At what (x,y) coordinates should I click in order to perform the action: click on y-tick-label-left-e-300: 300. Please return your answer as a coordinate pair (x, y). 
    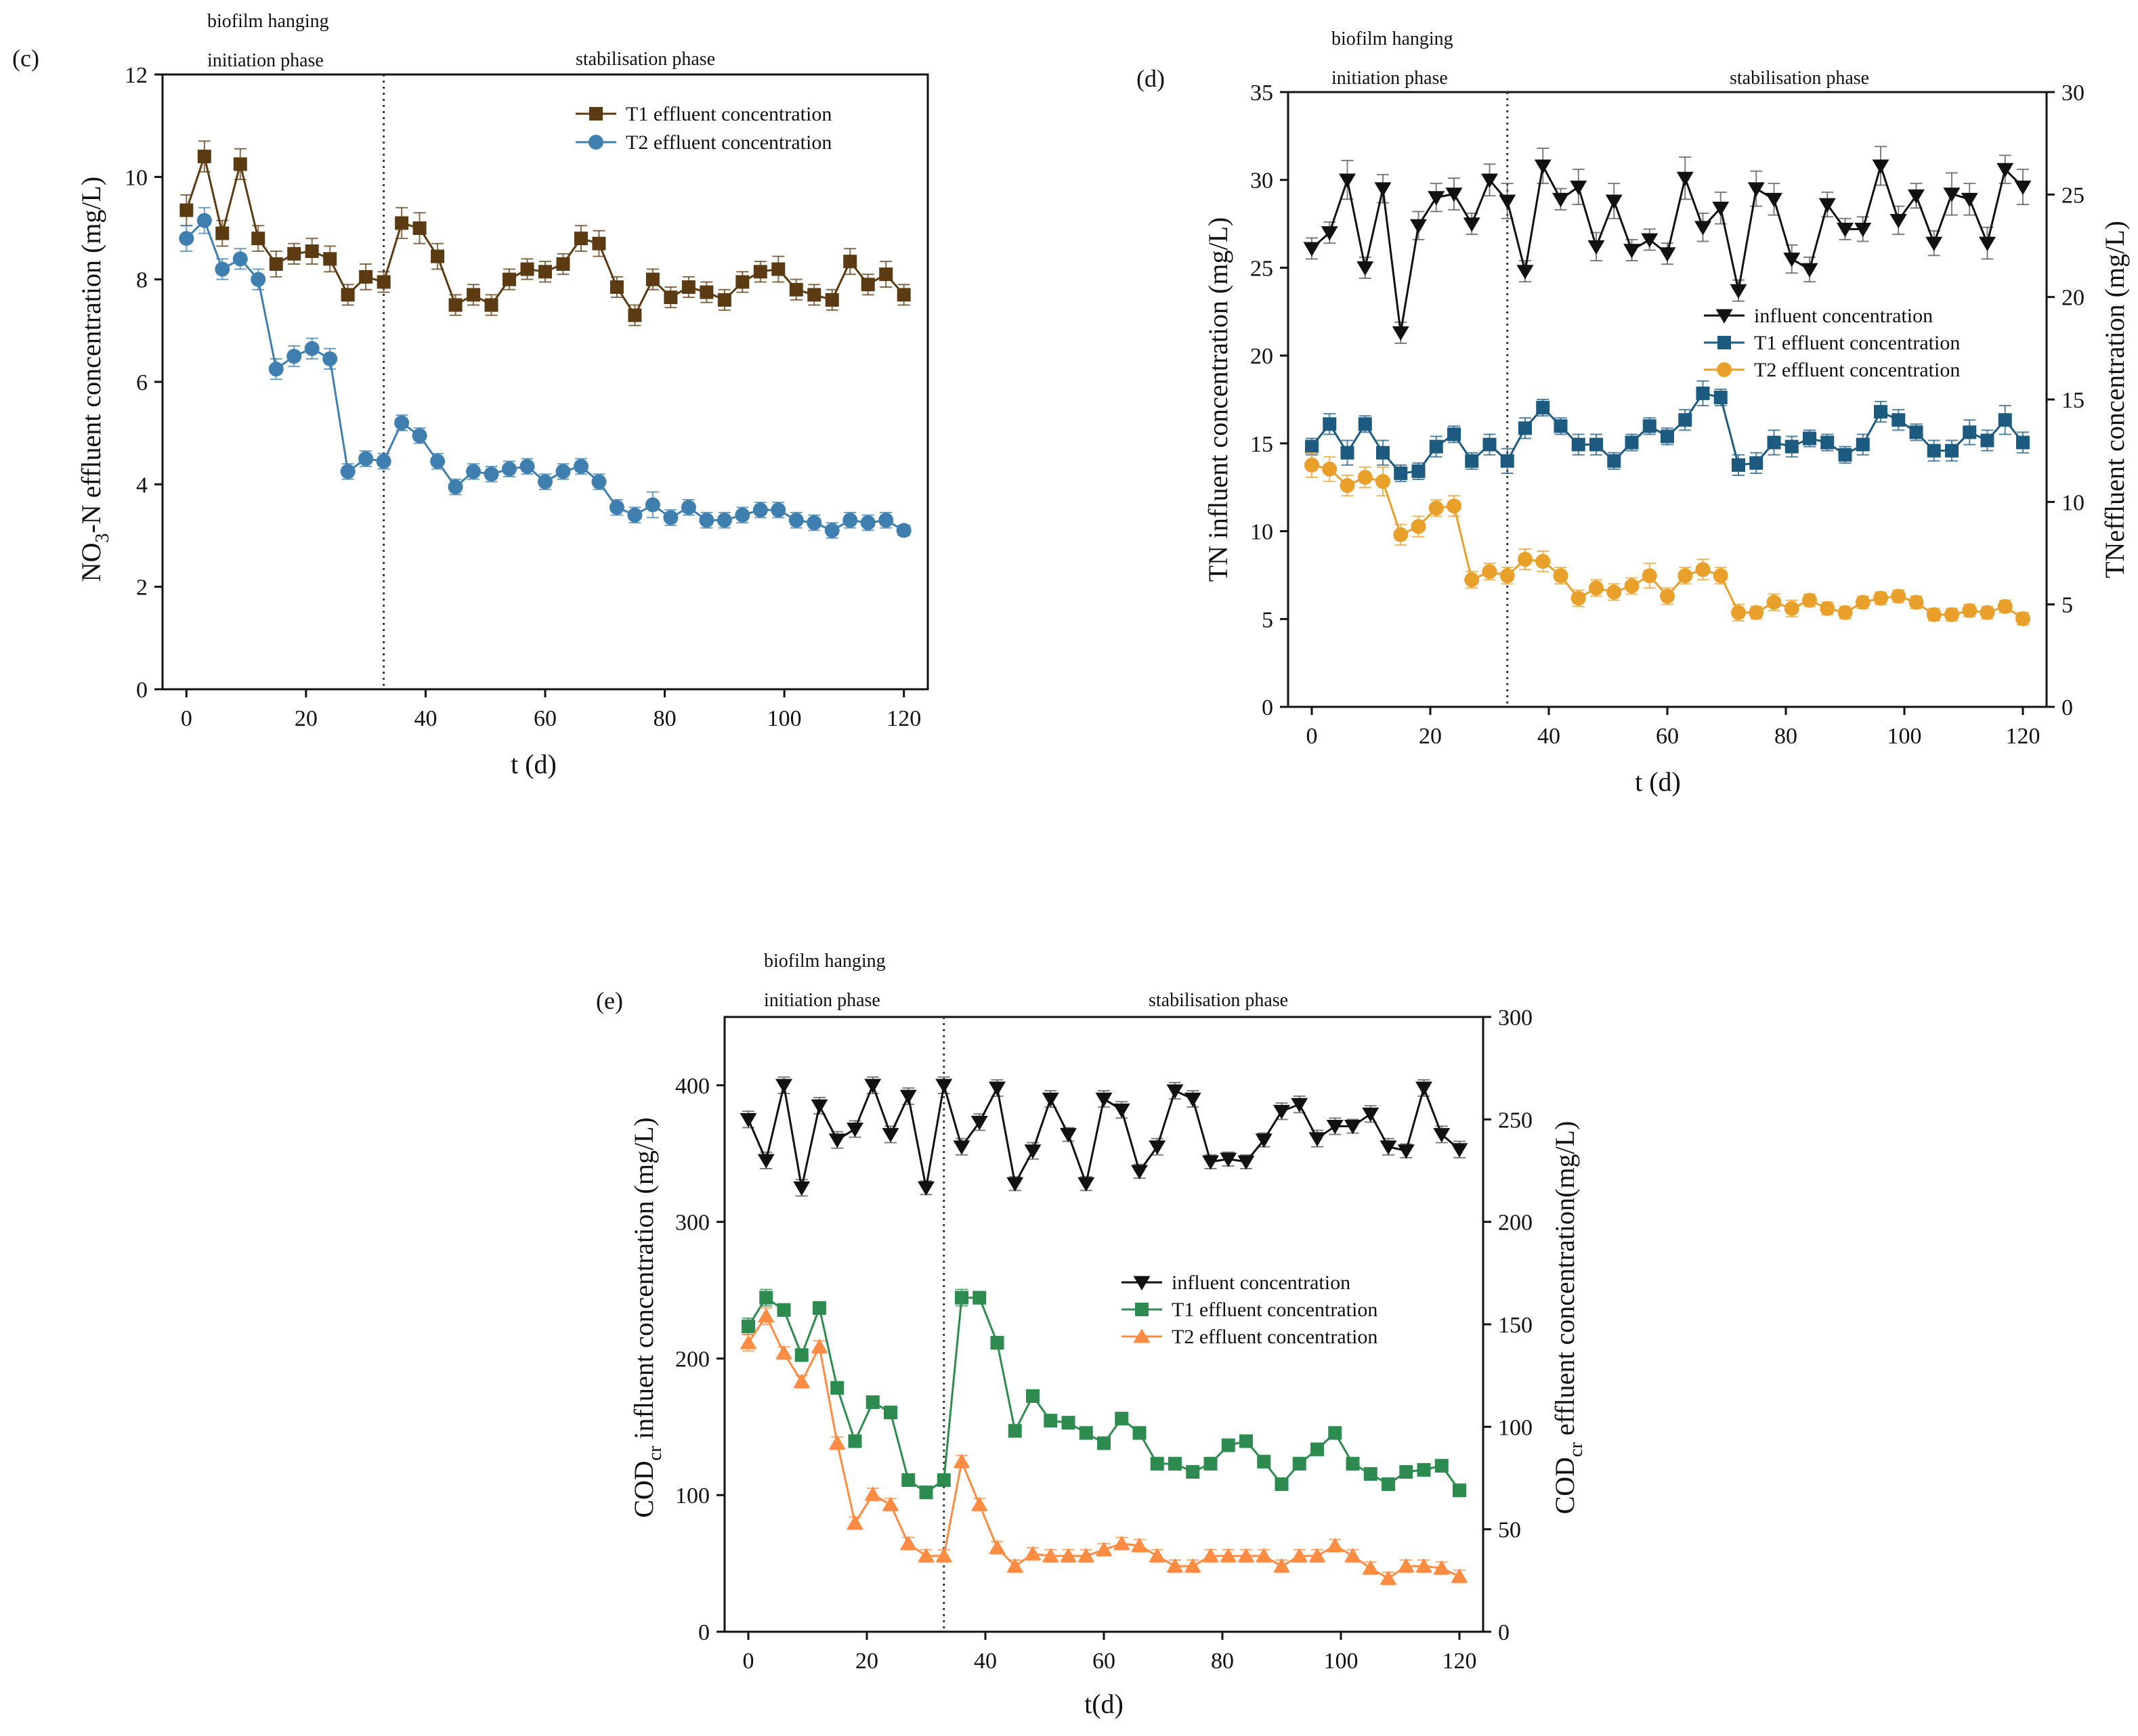
    Looking at the image, I should click on (693, 1223).